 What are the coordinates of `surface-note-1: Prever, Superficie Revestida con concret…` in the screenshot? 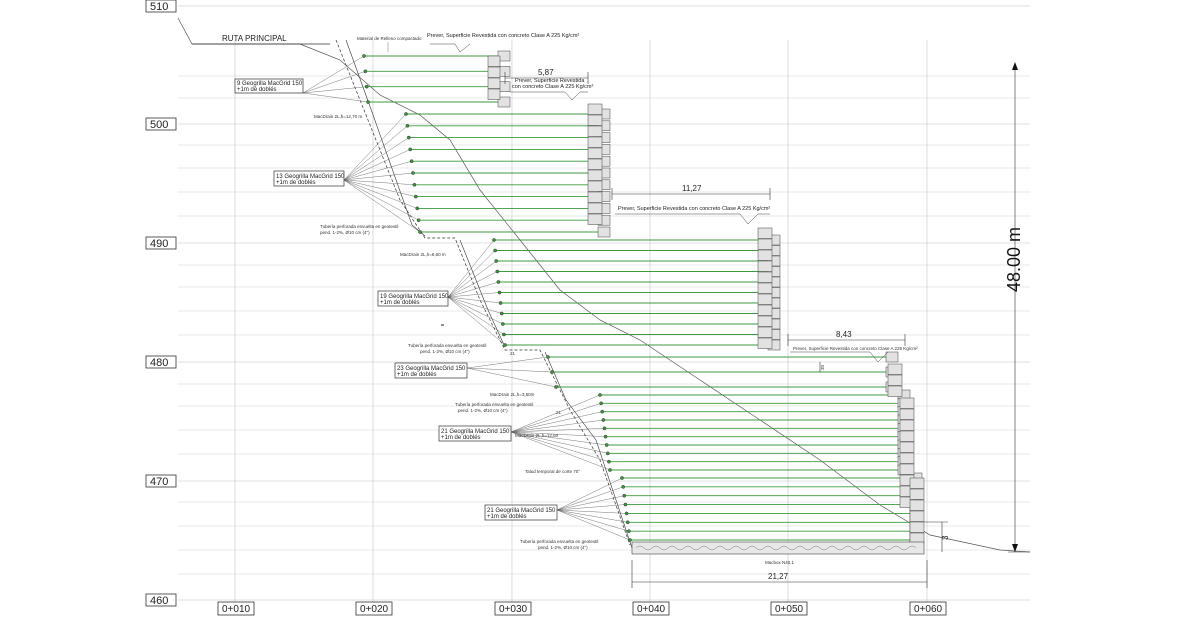 It's located at (503, 36).